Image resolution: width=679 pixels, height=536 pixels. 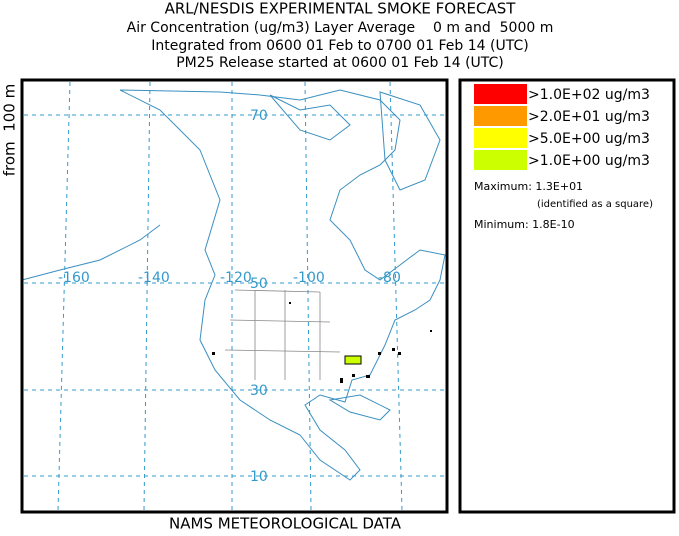 What do you see at coordinates (389, 278) in the screenshot?
I see `longitude-label: -80` at bounding box center [389, 278].